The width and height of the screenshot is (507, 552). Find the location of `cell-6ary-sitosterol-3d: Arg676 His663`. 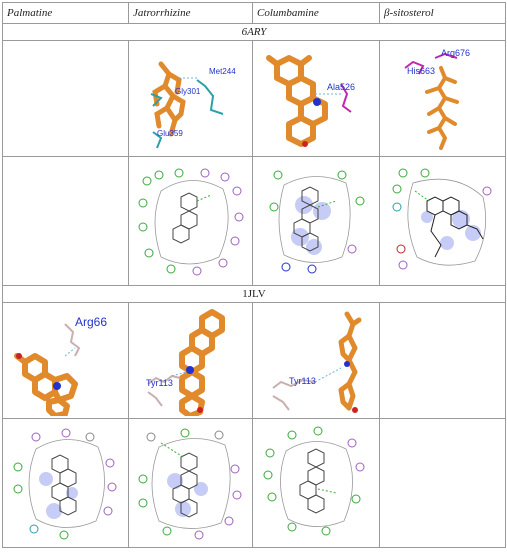

cell-6ary-sitosterol-3d: Arg676 His663 is located at coordinates (442, 98).